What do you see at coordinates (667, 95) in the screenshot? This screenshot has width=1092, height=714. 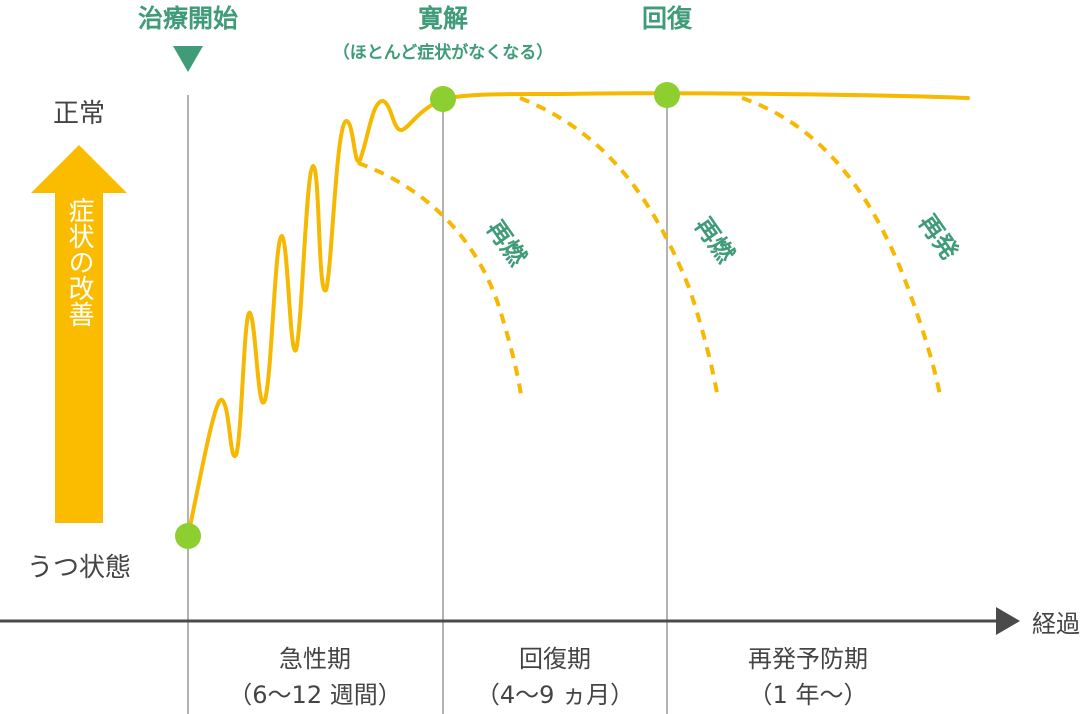 I see `recovery-point-dot` at bounding box center [667, 95].